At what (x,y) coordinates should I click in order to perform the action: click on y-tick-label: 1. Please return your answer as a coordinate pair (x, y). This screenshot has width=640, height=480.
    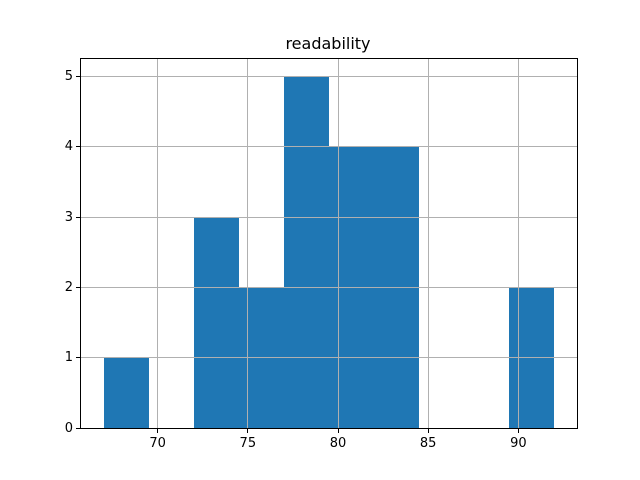
    Looking at the image, I should click on (68, 358).